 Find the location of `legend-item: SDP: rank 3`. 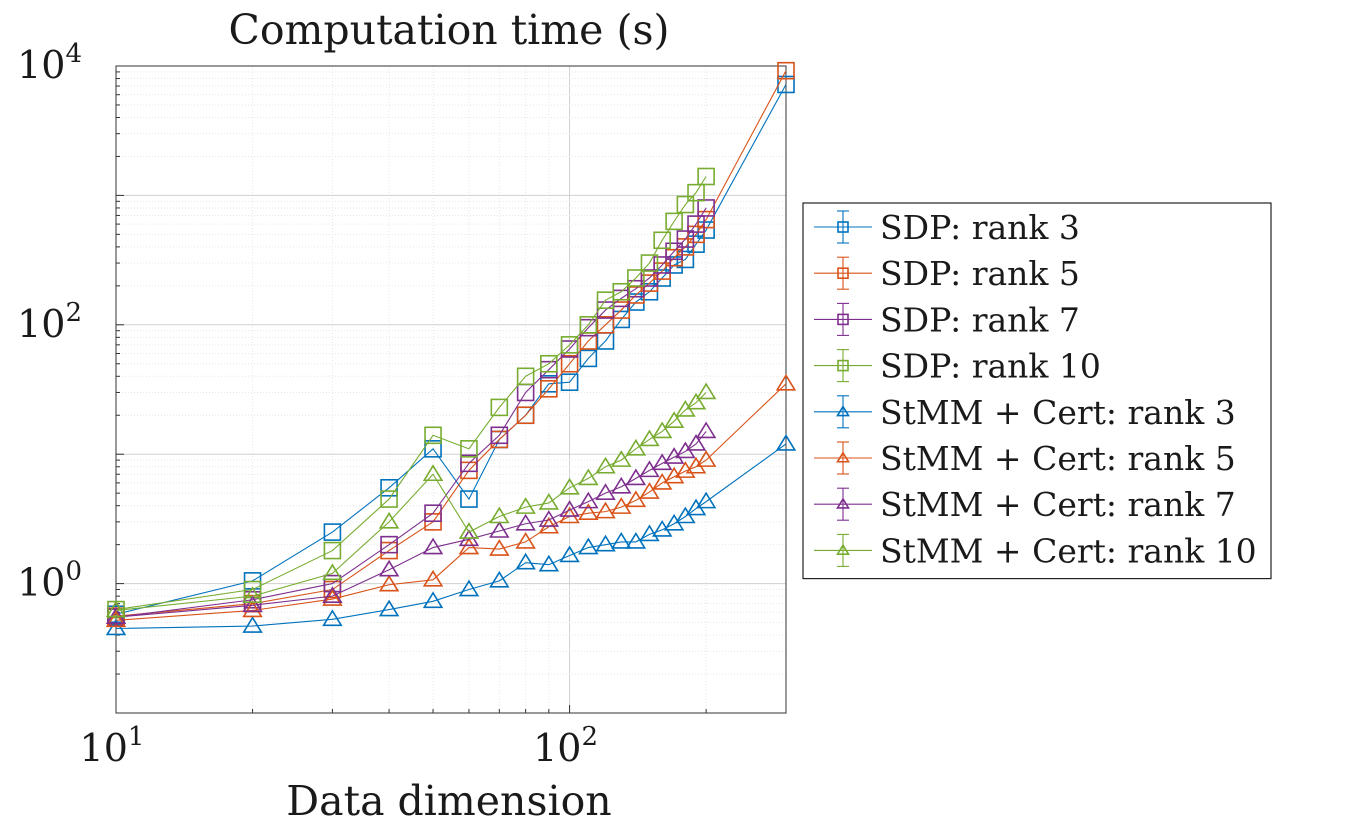

legend-item: SDP: rank 3 is located at coordinates (947, 227).